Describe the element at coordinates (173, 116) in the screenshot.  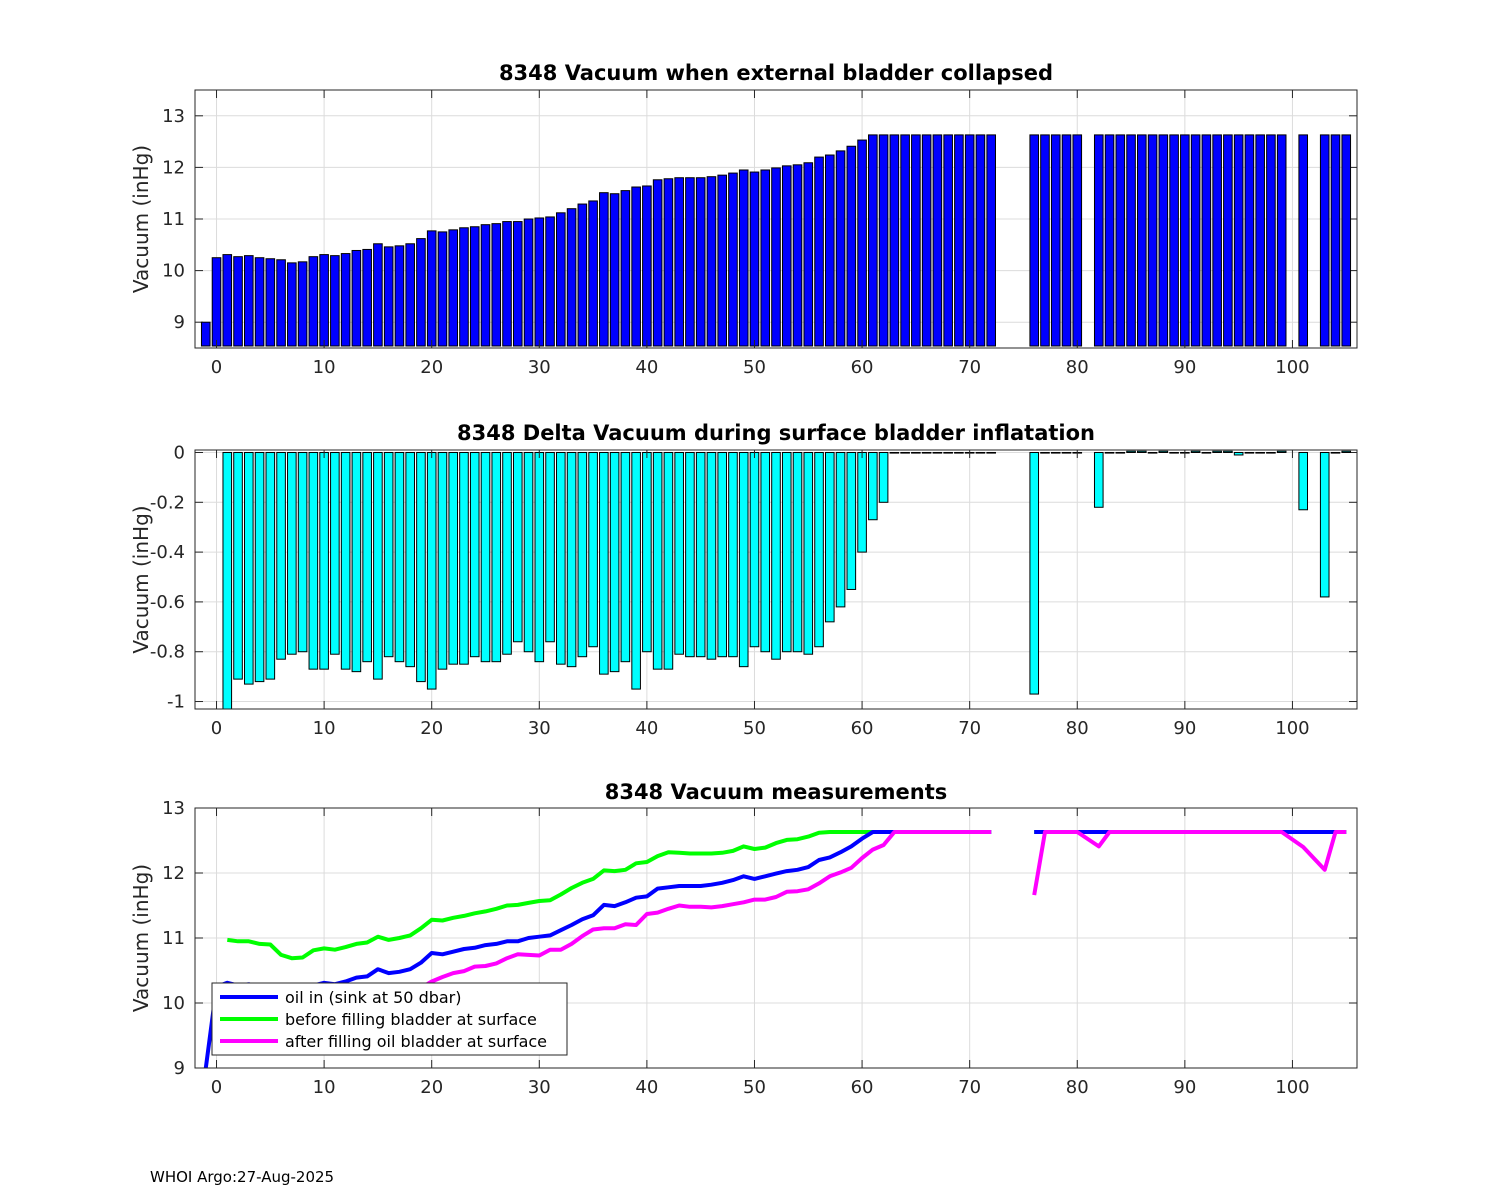
I see `y-tick-label: 13` at that location.